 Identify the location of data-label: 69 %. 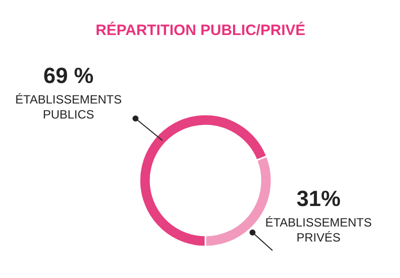
(68, 75).